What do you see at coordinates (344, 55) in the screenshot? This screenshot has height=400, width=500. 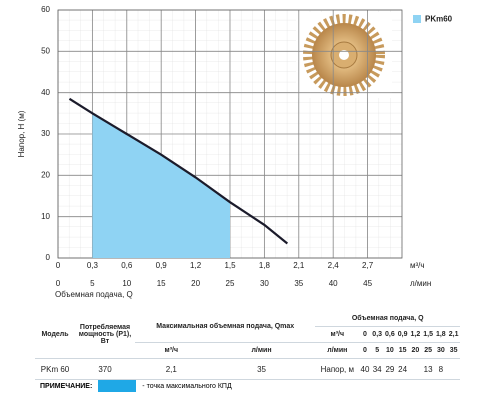 I see `impeller-photo` at bounding box center [344, 55].